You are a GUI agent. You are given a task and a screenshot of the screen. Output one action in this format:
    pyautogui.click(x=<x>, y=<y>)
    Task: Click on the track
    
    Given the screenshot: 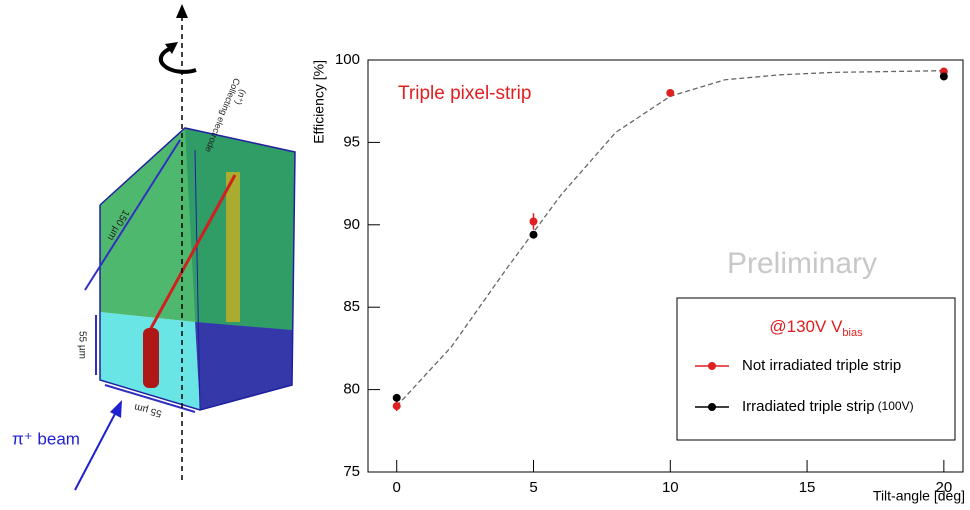 What is the action you would take?
    pyautogui.click(x=192, y=252)
    